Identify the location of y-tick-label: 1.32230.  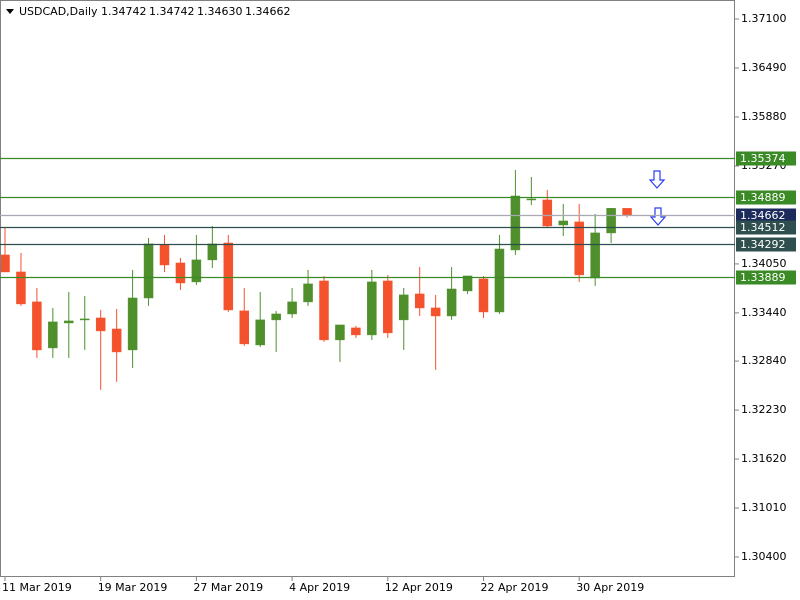
(764, 409).